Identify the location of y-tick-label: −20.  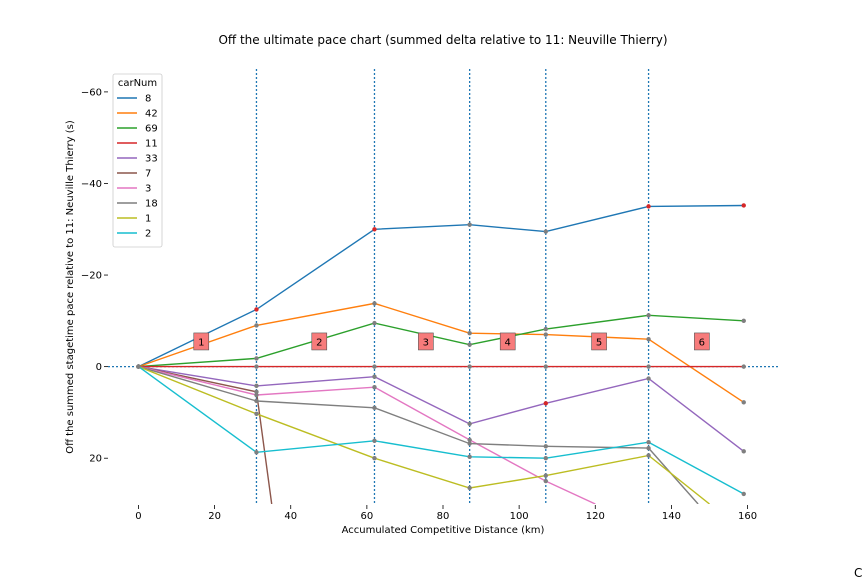
(91, 276).